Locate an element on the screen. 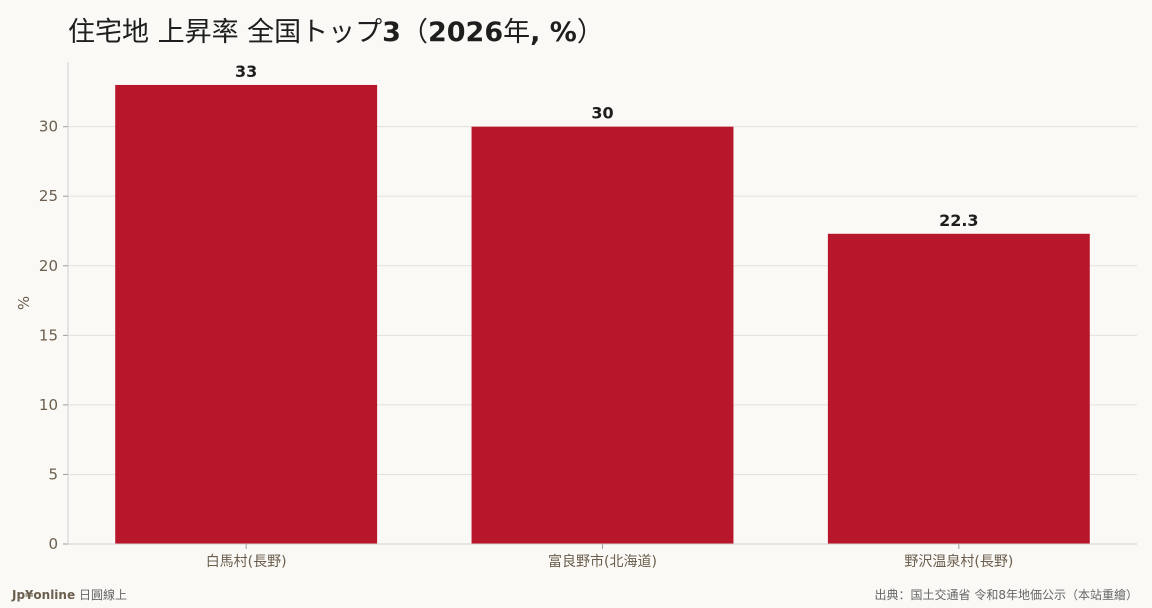 Image resolution: width=1152 pixels, height=608 pixels. chart-title-unit: , % is located at coordinates (553, 32).